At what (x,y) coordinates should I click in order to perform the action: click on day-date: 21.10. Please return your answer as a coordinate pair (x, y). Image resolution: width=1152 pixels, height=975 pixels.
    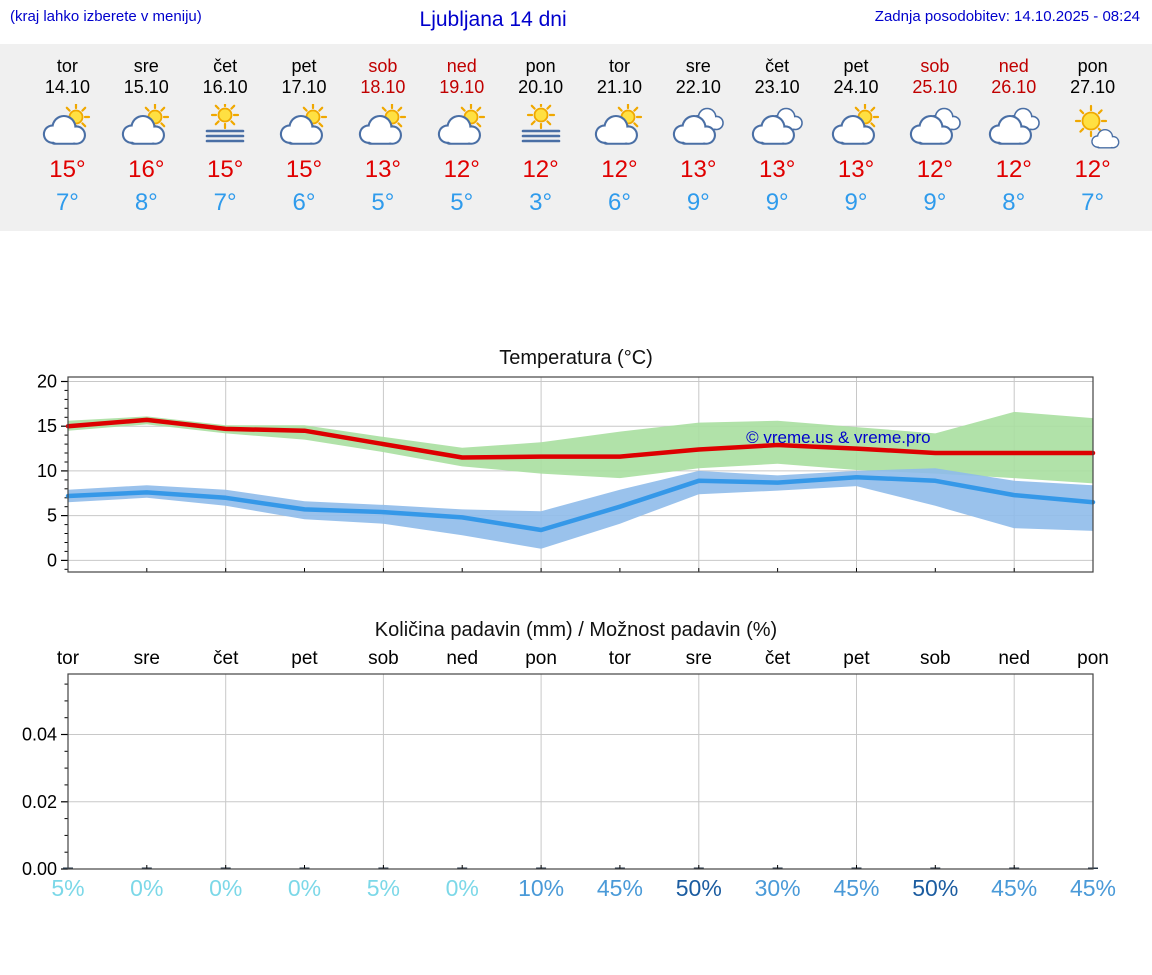
    Looking at the image, I should click on (619, 87).